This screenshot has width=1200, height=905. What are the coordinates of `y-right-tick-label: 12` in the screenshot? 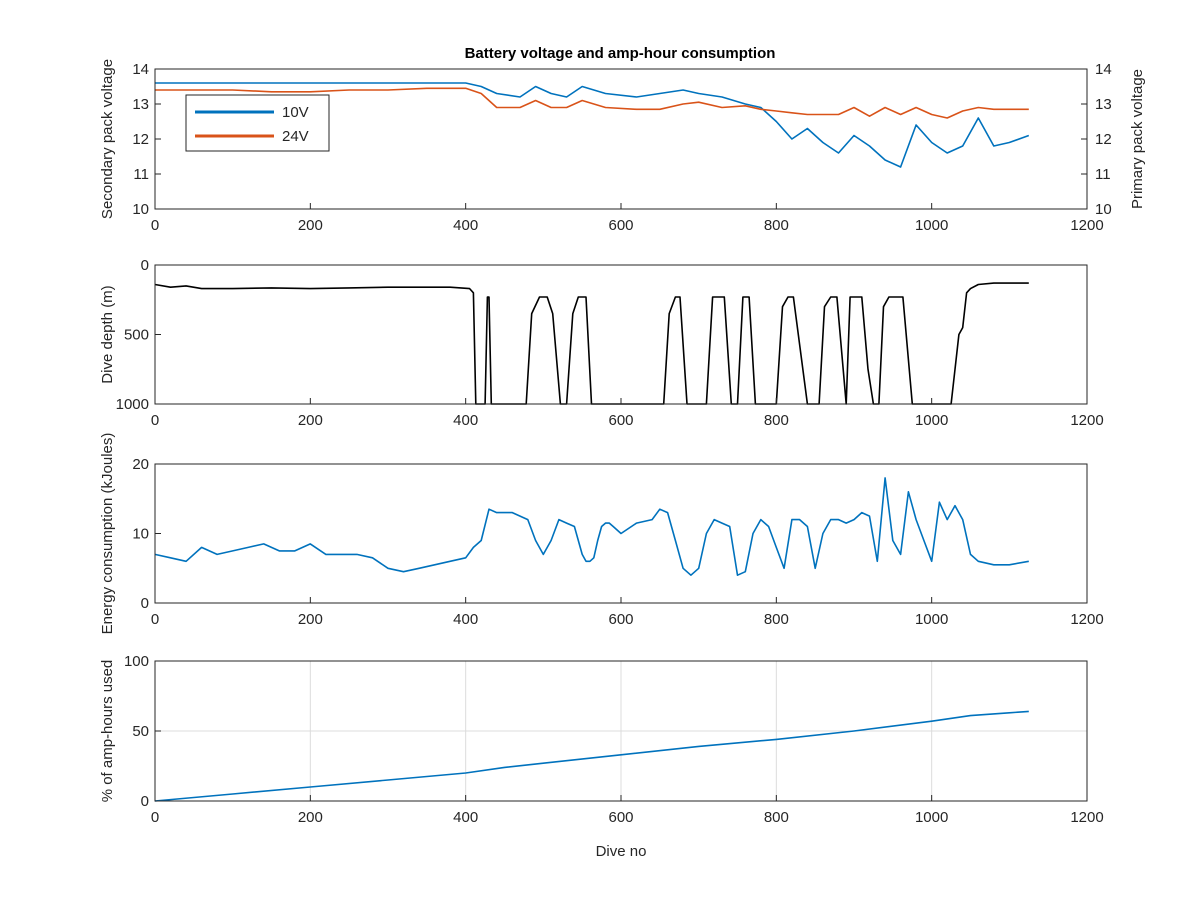 It's located at (1103, 139).